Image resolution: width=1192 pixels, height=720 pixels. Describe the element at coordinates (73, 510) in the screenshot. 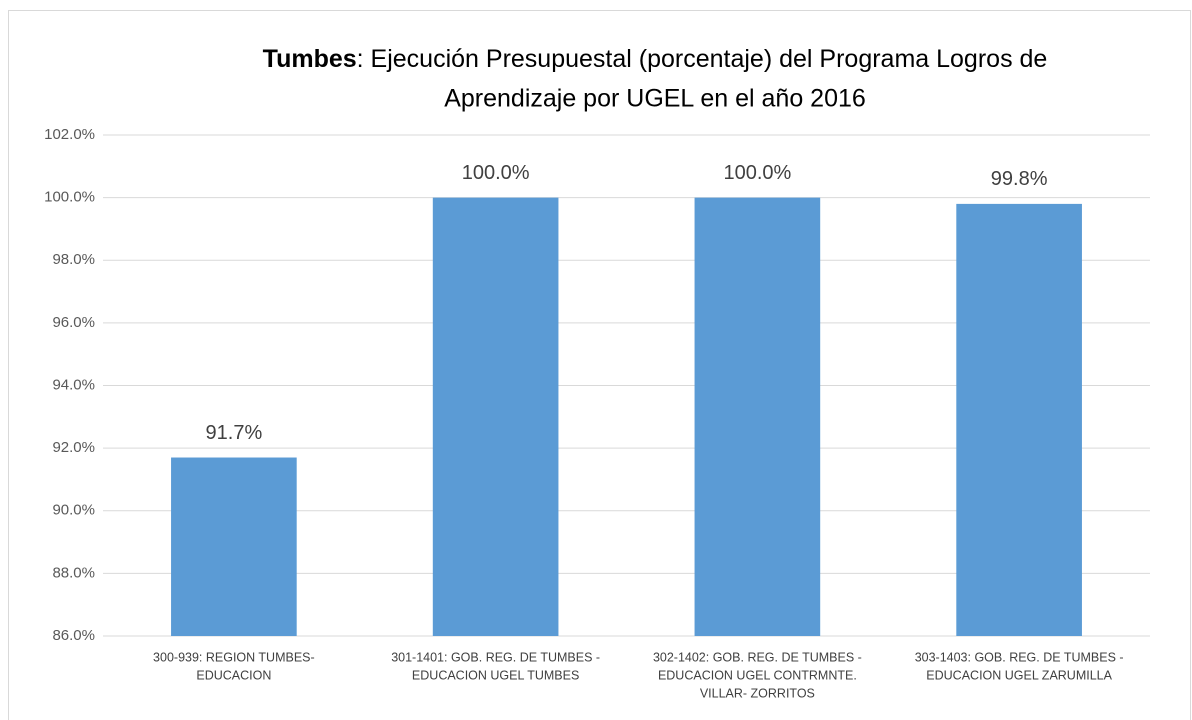

I see `y-tick-label: 90.0%` at that location.